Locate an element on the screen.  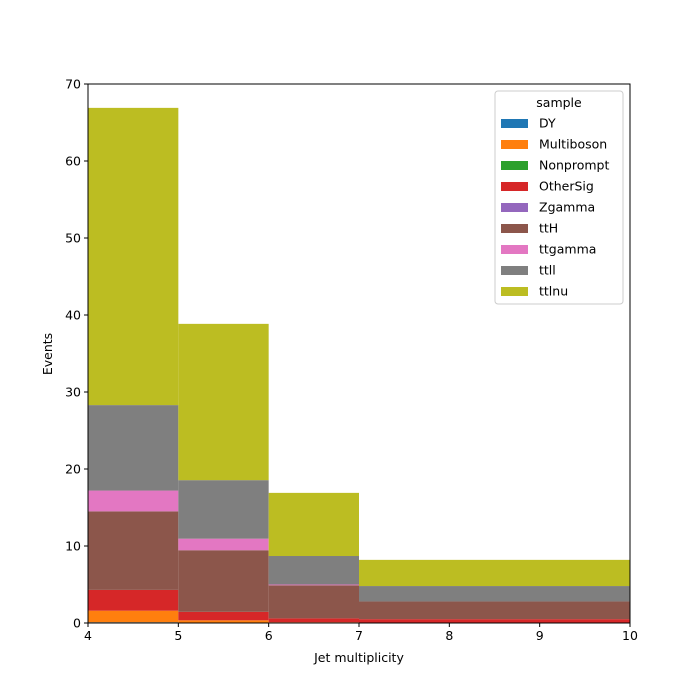
x-tick-label: 6 is located at coordinates (269, 635).